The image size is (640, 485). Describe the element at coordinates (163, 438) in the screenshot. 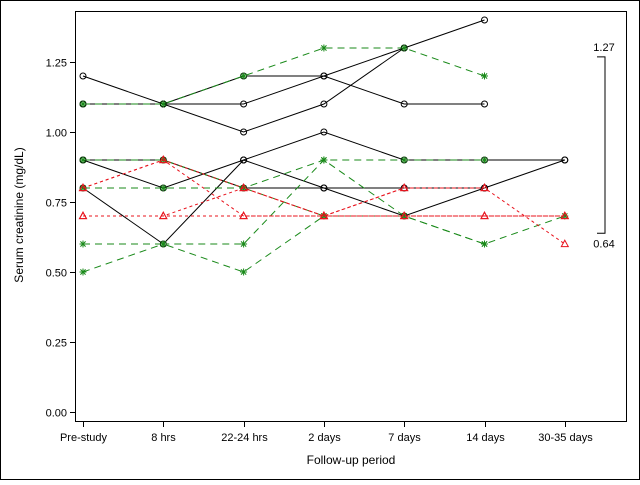

I see `x-tick-label: 8 hrs` at that location.